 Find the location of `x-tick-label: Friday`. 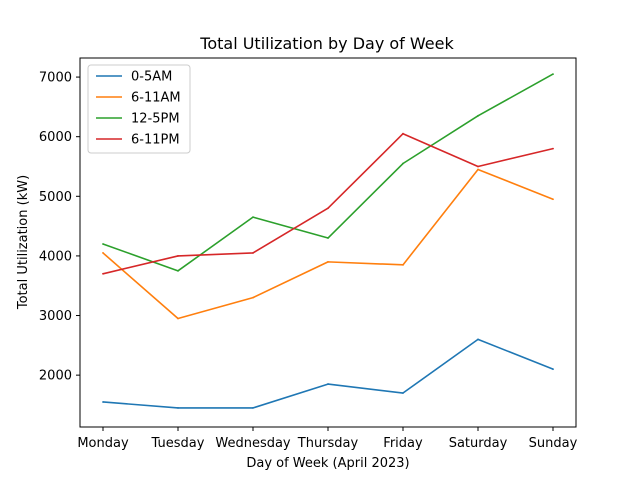

x-tick-label: Friday is located at coordinates (403, 443).